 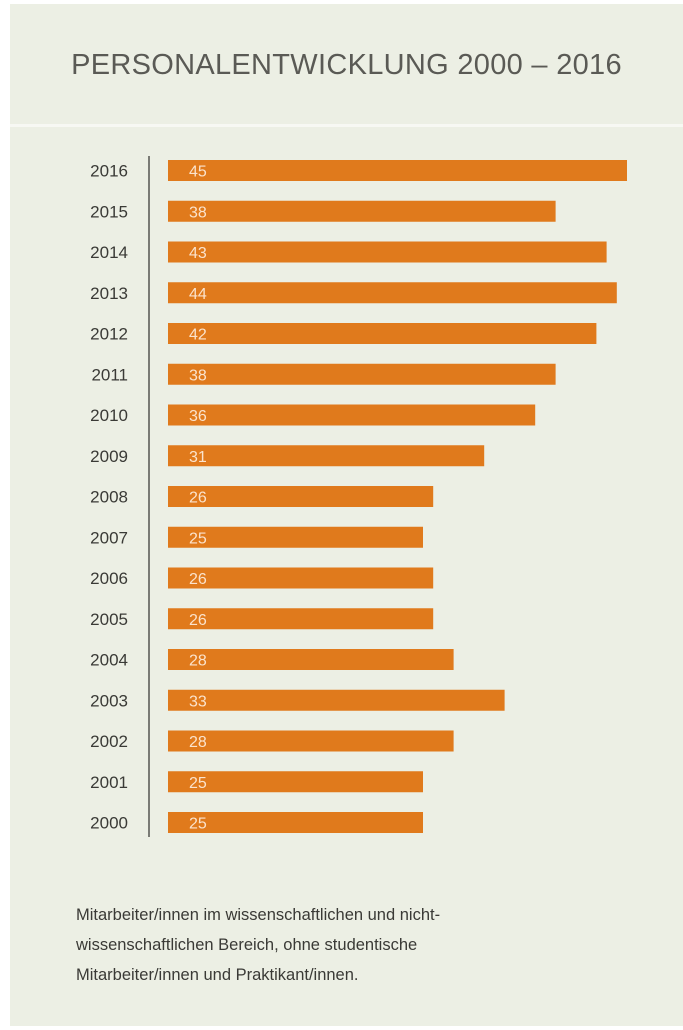 What do you see at coordinates (109, 171) in the screenshot?
I see `category-label: 2016` at bounding box center [109, 171].